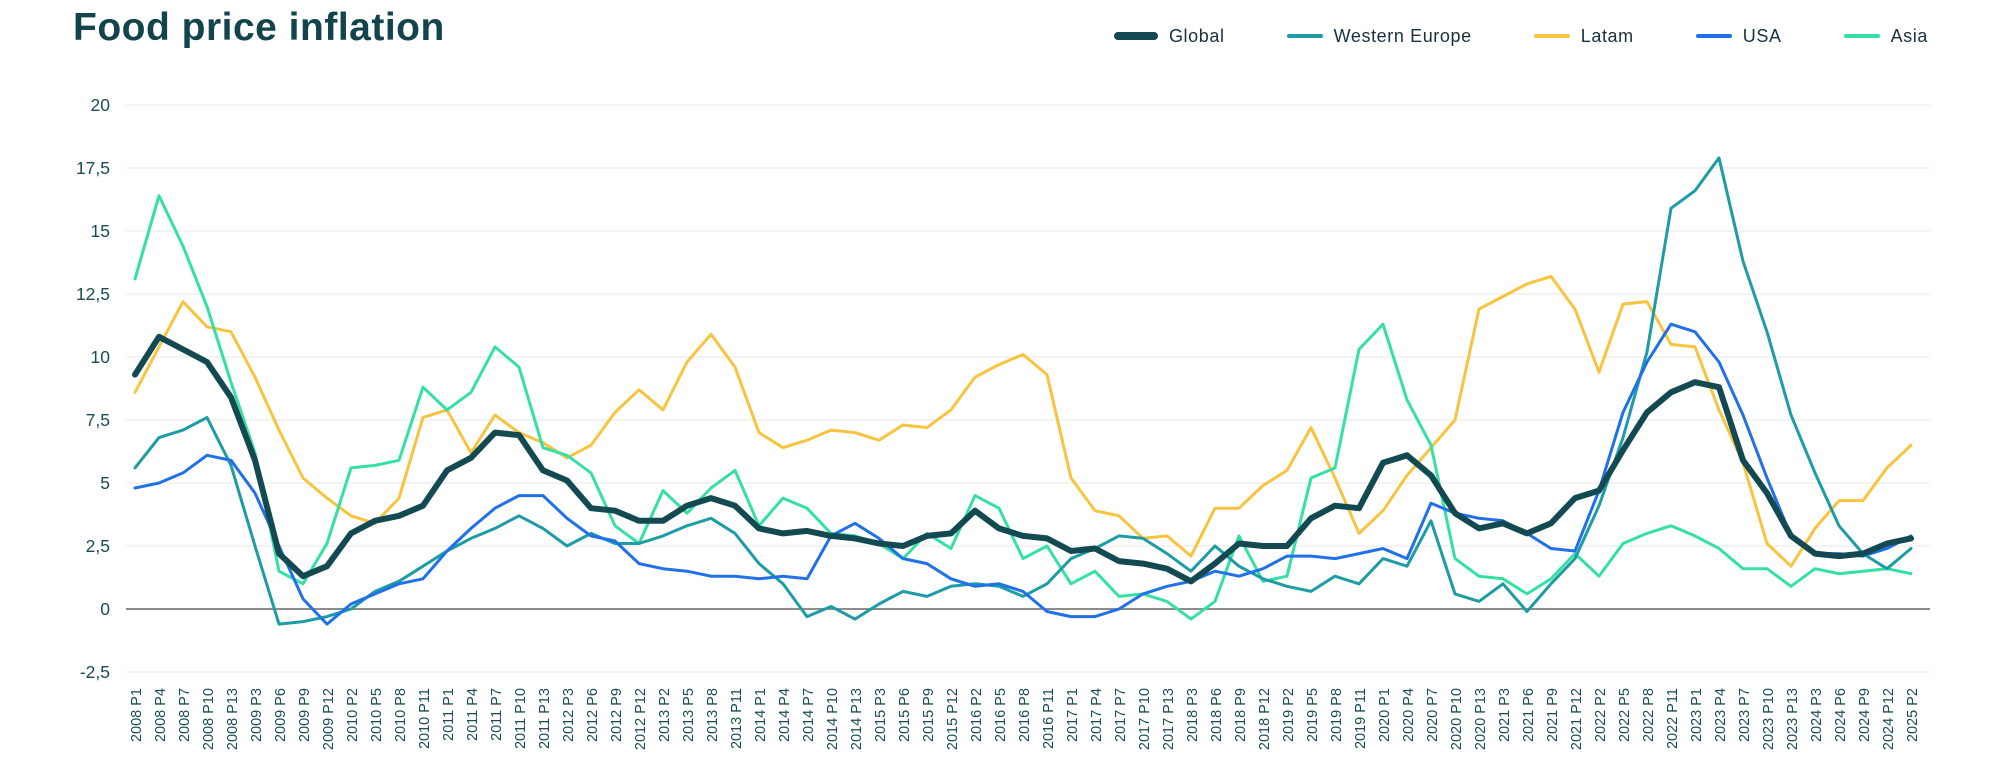  I want to click on legend-item-latam: Latam, so click(1583, 36).